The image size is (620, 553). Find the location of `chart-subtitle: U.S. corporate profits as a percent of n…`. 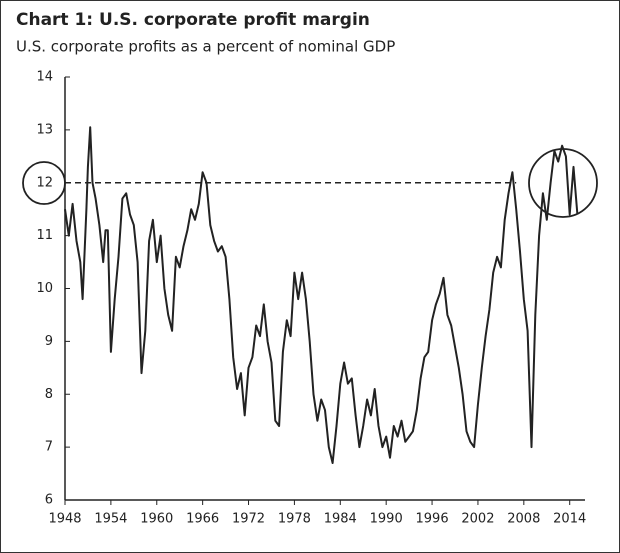

chart-subtitle: U.S. corporate profits as a percent of n… is located at coordinates (205, 47).